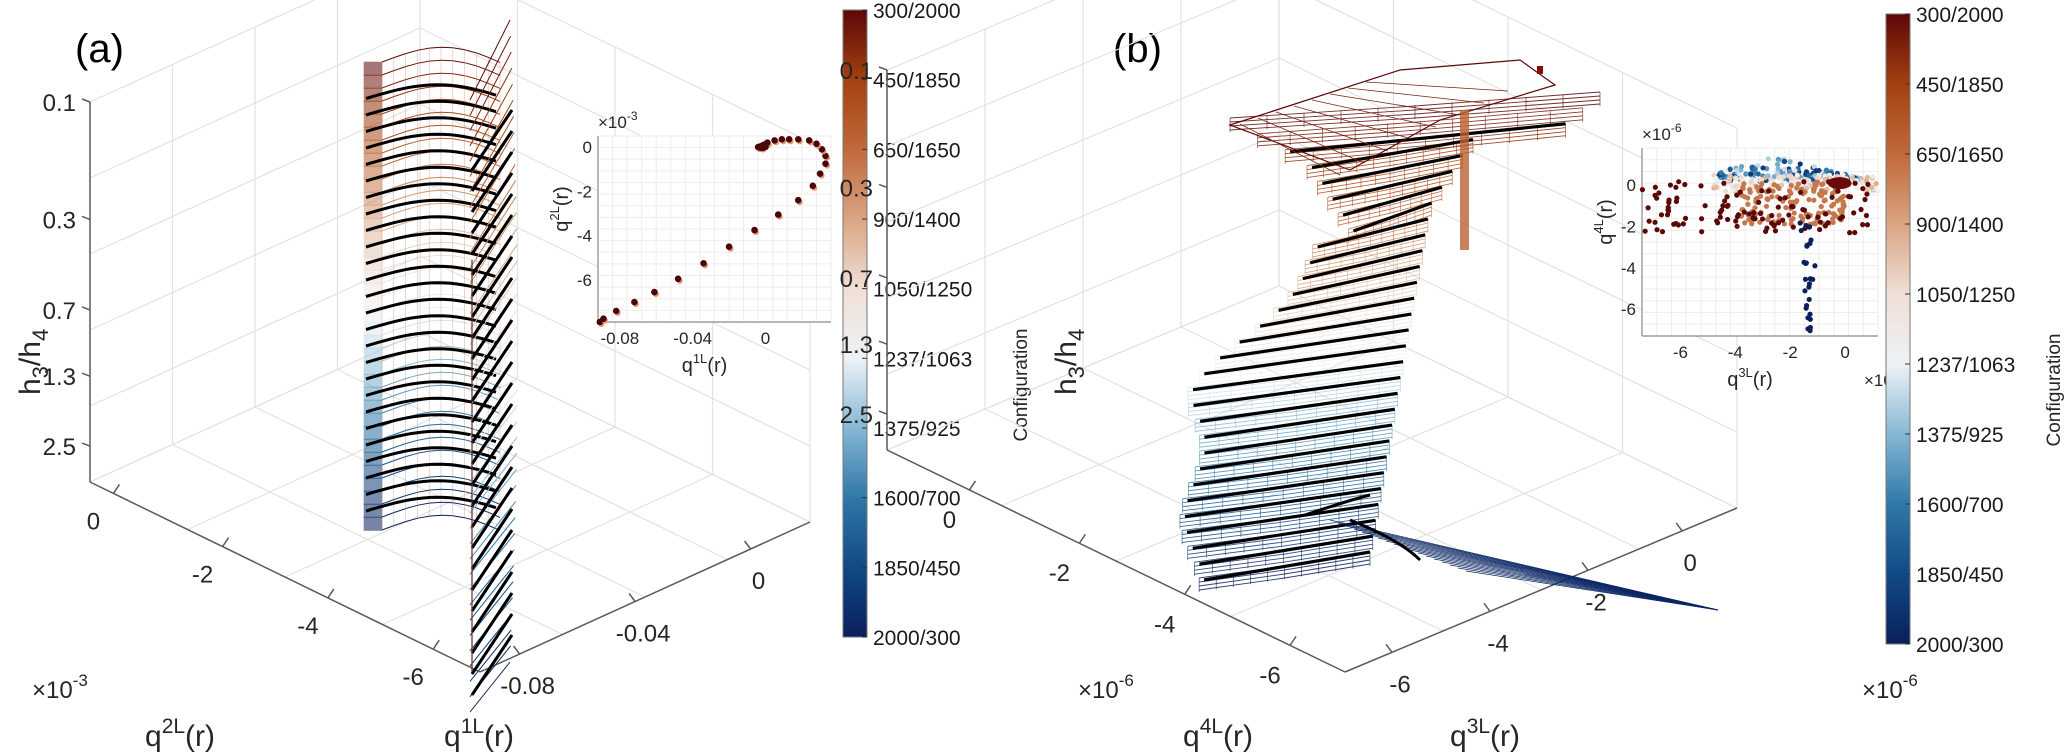 Image resolution: width=2067 pixels, height=754 pixels. Describe the element at coordinates (1218, 734) in the screenshot. I see `panel-b-y-label: q4L(r)` at that location.